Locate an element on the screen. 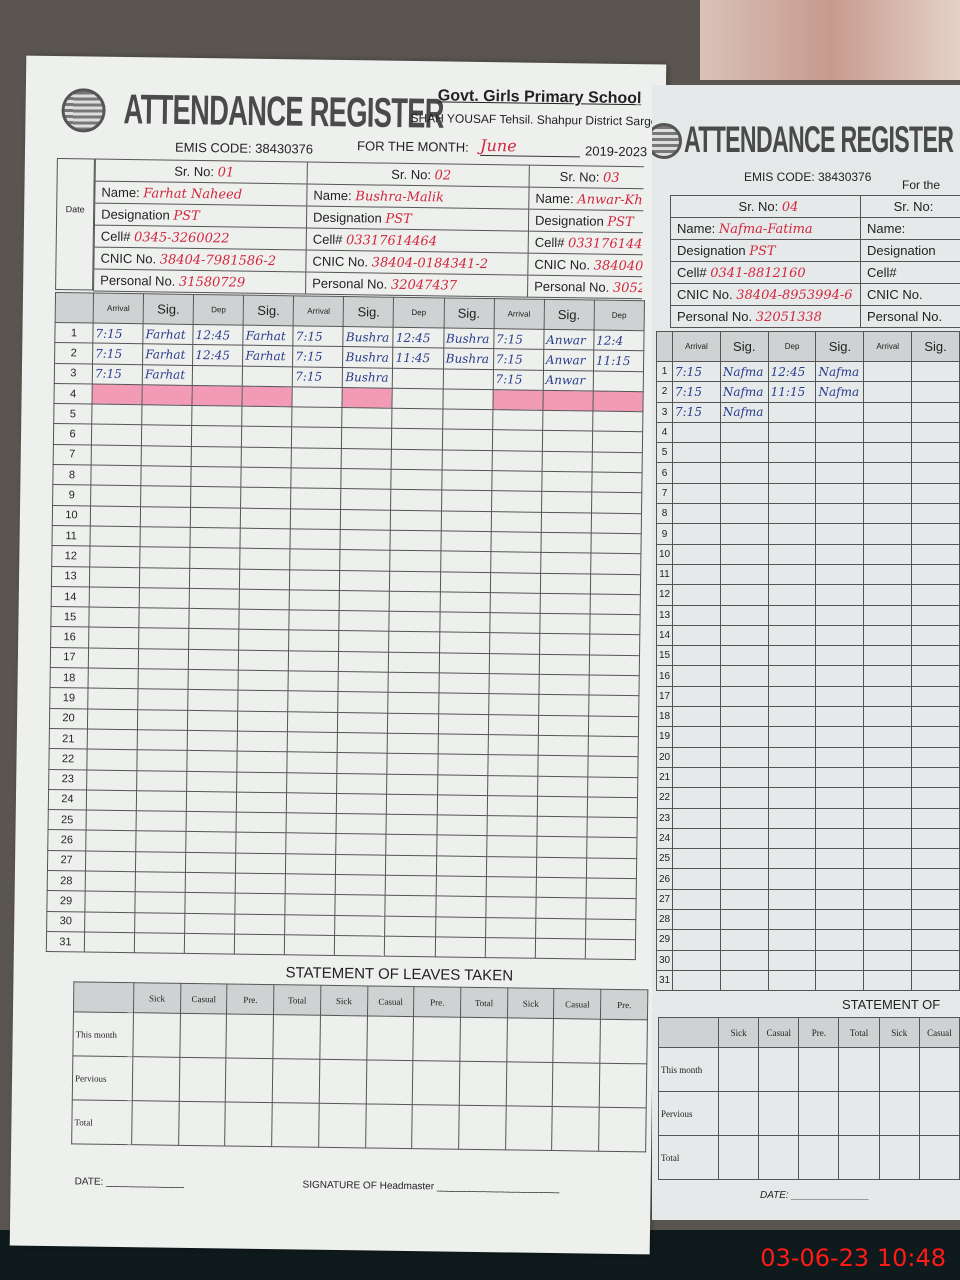 The width and height of the screenshot is (960, 1280). attendance-cell: Farhat is located at coordinates (268, 356).